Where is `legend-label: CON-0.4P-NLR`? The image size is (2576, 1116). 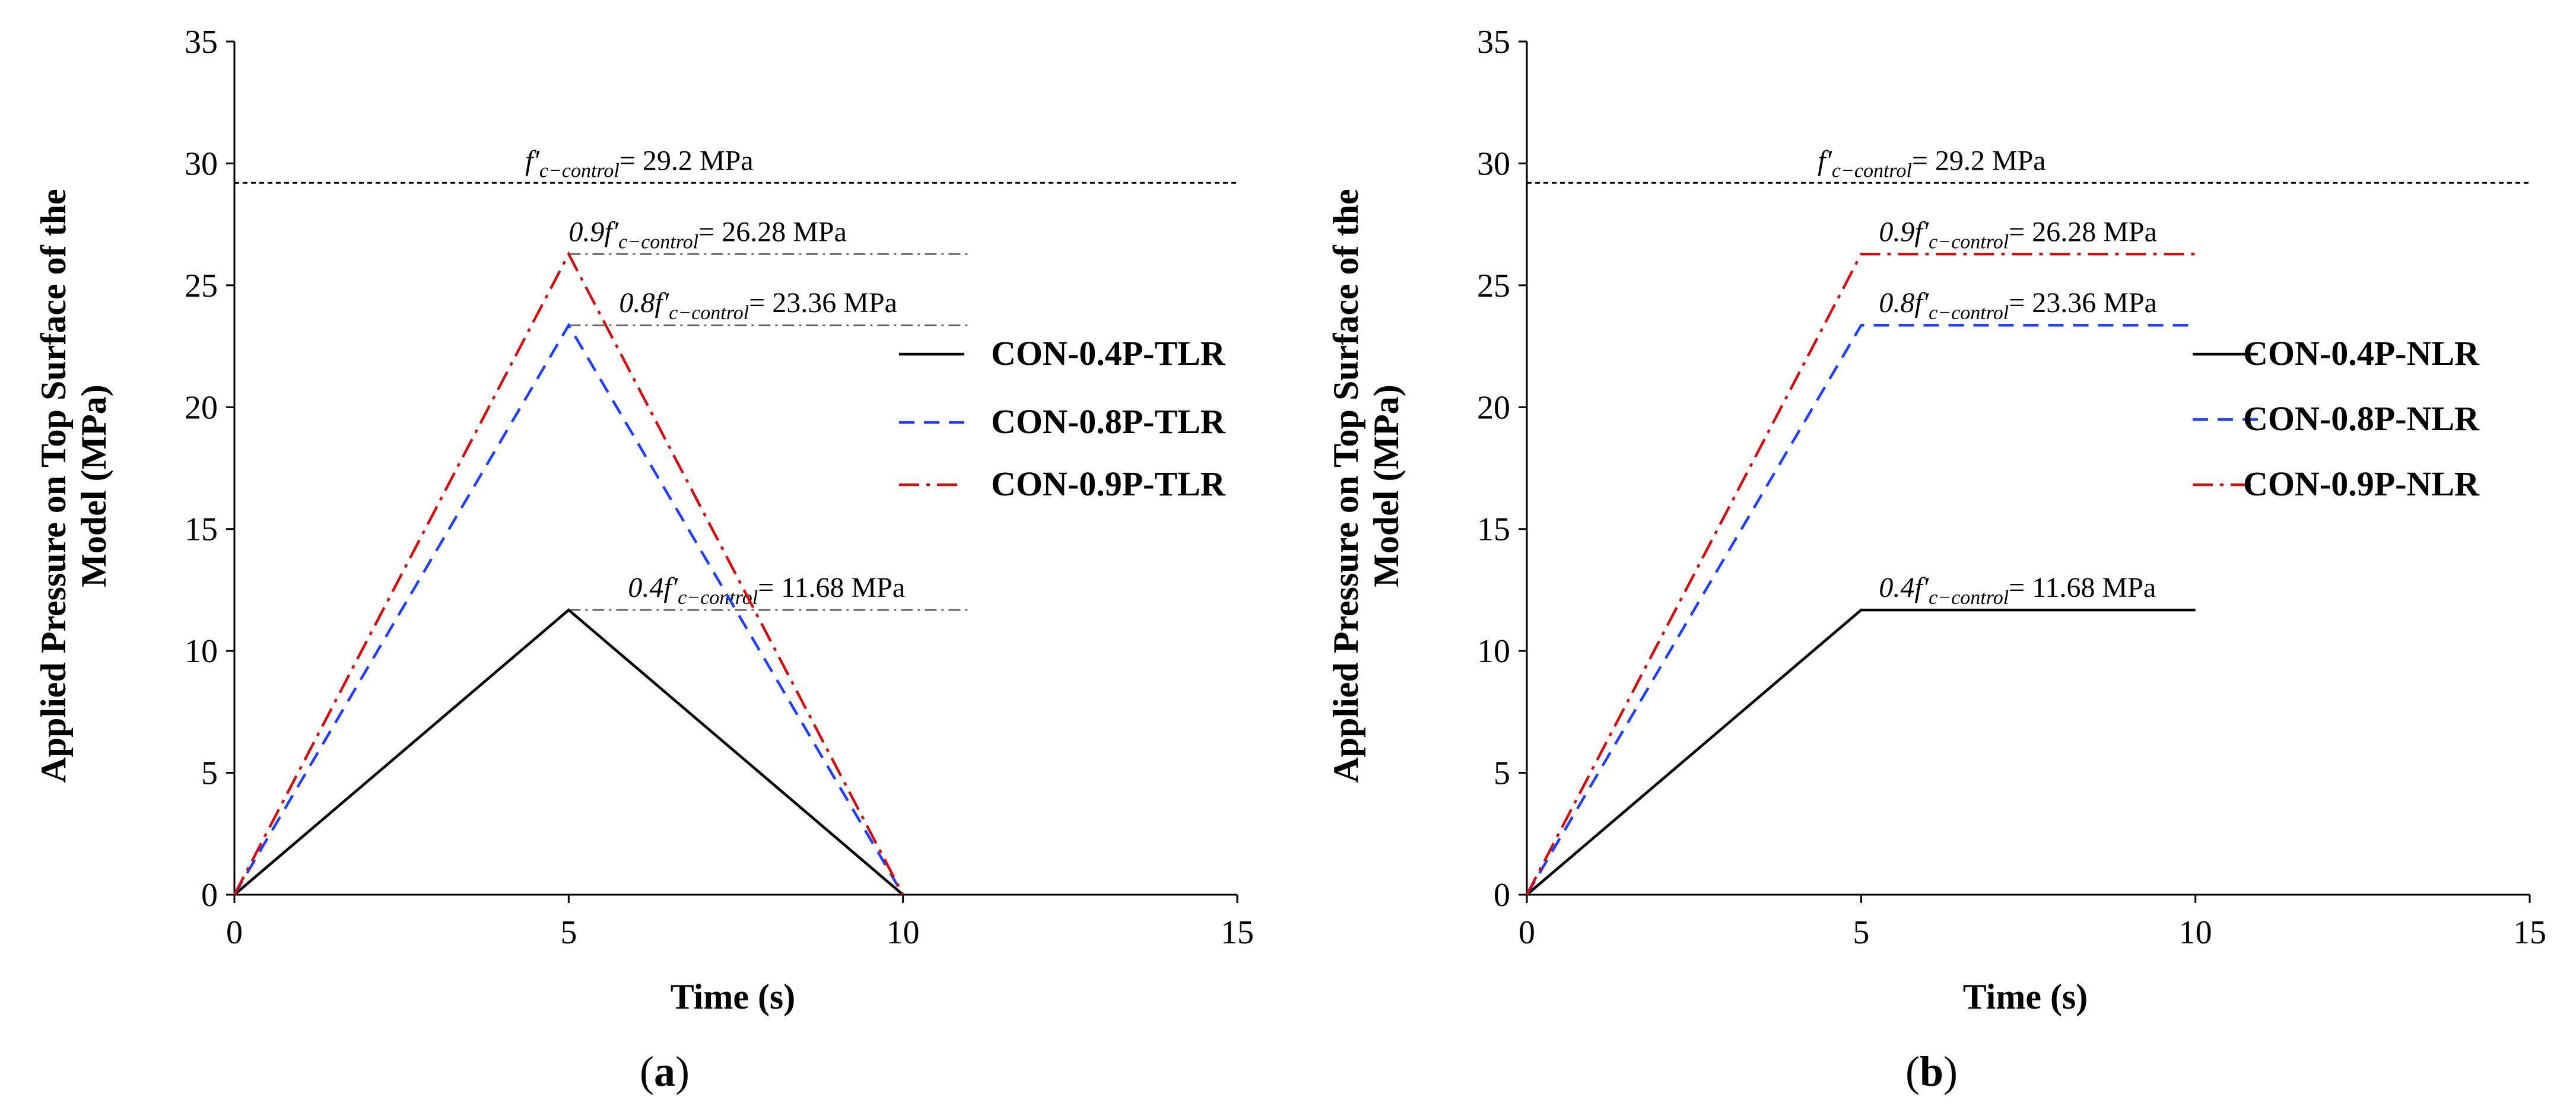 legend-label: CON-0.4P-NLR is located at coordinates (2361, 353).